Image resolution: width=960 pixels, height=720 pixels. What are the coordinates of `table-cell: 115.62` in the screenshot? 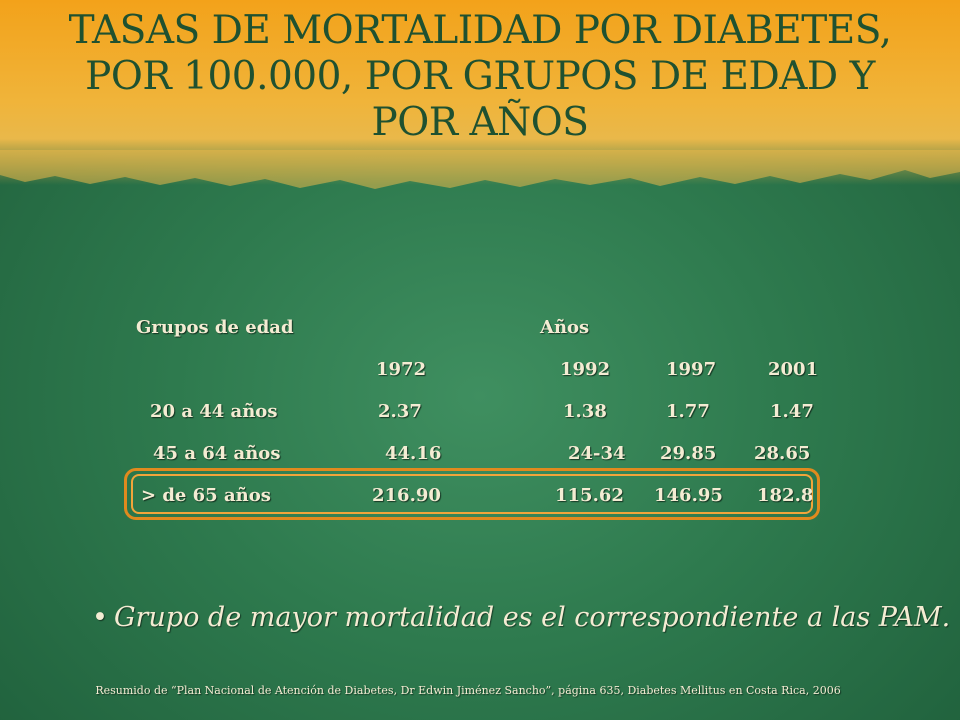 It's located at (589, 495).